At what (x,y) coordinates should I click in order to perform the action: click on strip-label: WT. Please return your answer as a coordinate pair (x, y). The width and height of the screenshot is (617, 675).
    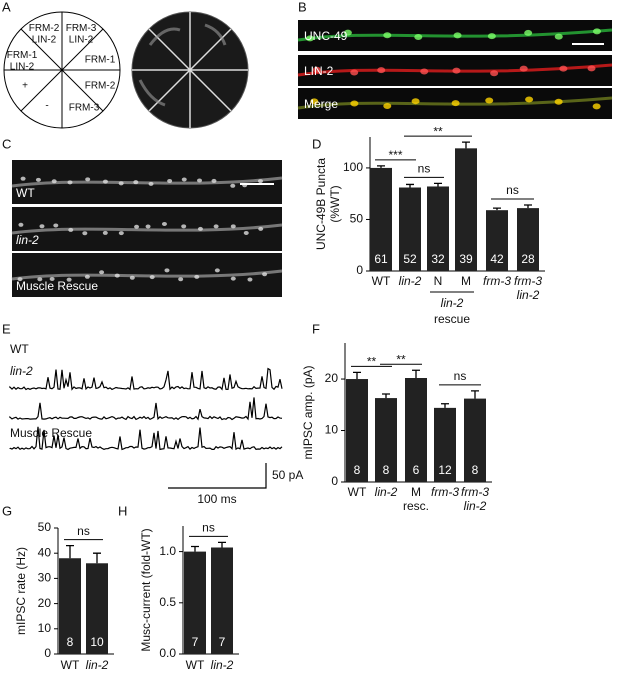
    Looking at the image, I should click on (25, 193).